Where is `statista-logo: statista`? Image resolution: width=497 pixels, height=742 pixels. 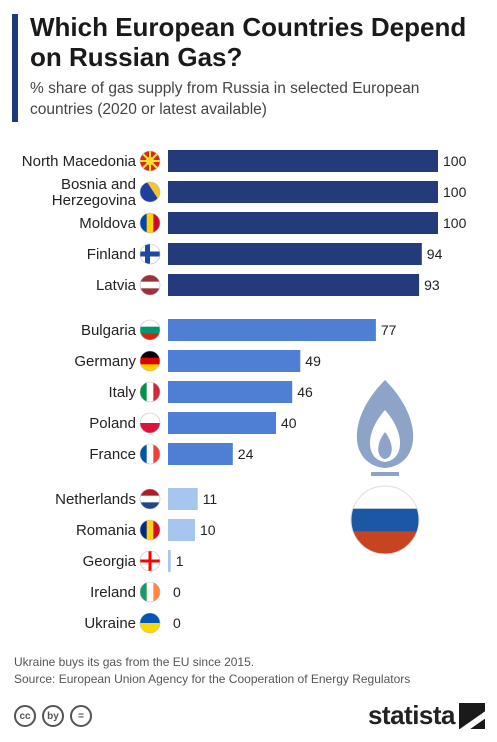
statista-logo: statista is located at coordinates (426, 715).